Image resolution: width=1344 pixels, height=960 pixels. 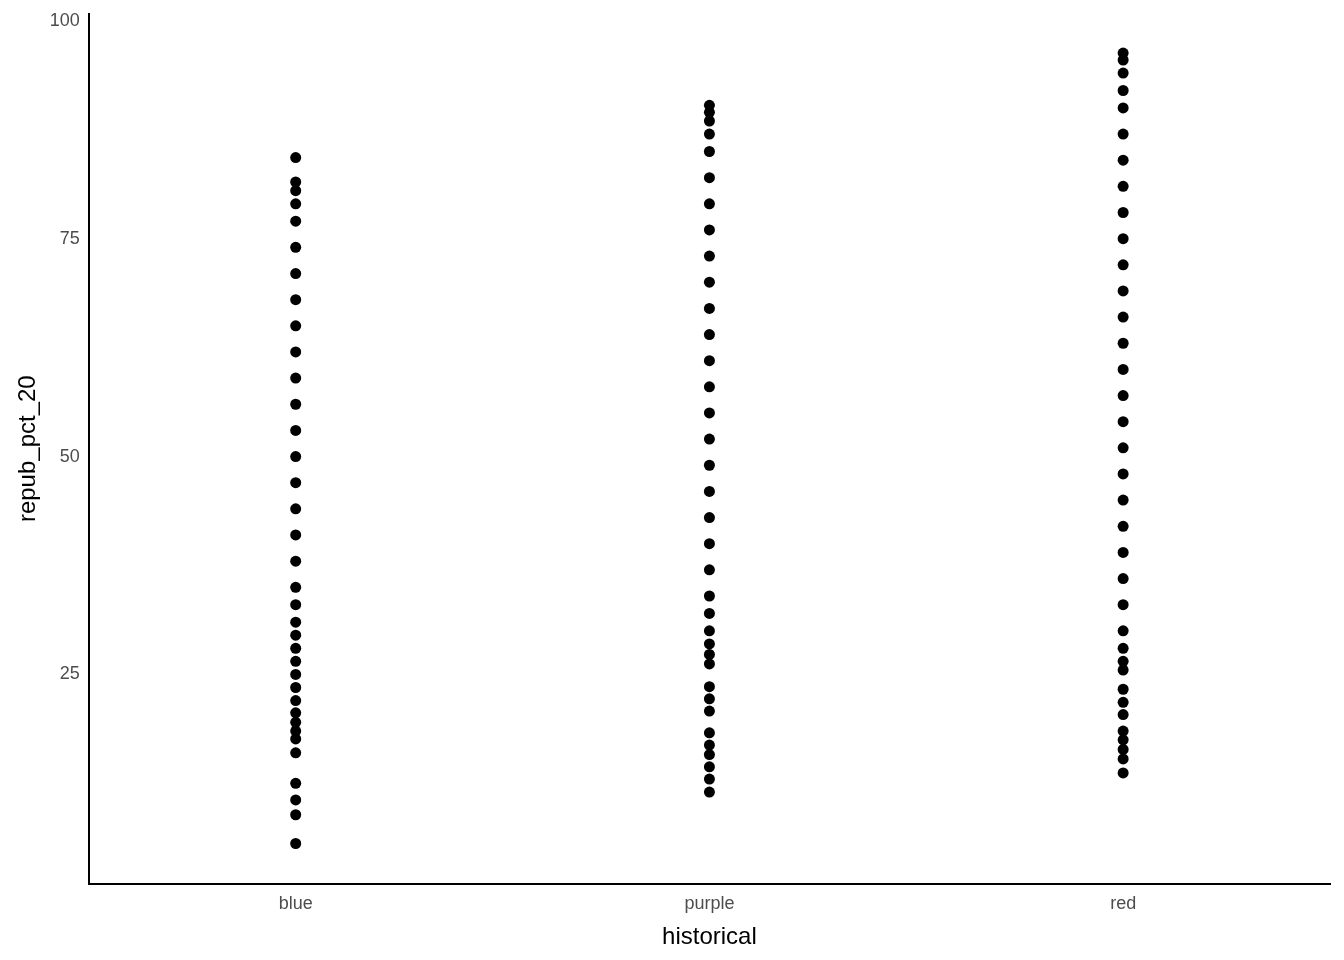 What do you see at coordinates (709, 903) in the screenshot?
I see `x-tick-label: purple` at bounding box center [709, 903].